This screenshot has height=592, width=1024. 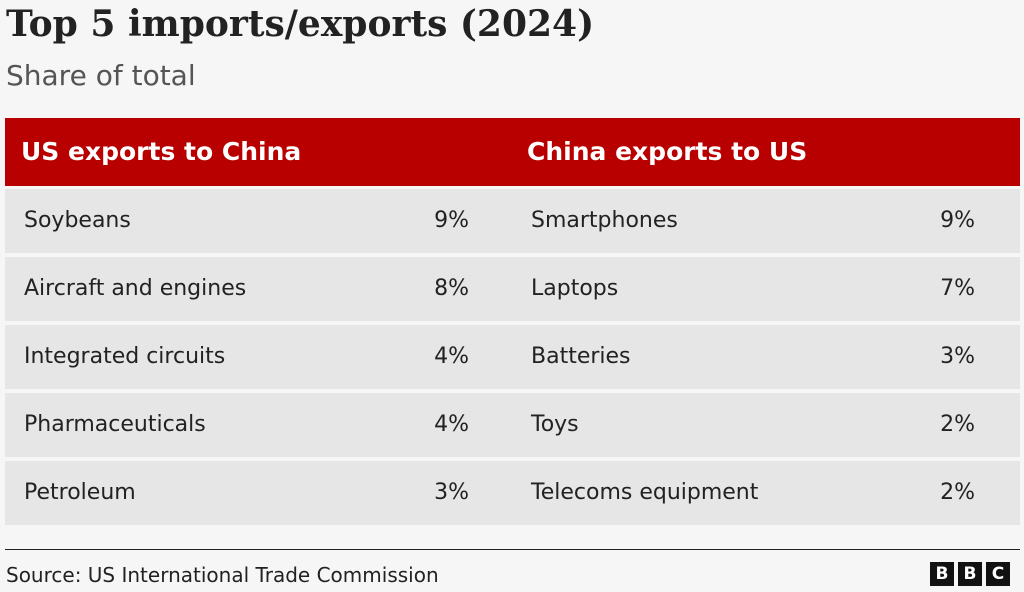 I want to click on china-export-share: 7%, so click(x=957, y=288).